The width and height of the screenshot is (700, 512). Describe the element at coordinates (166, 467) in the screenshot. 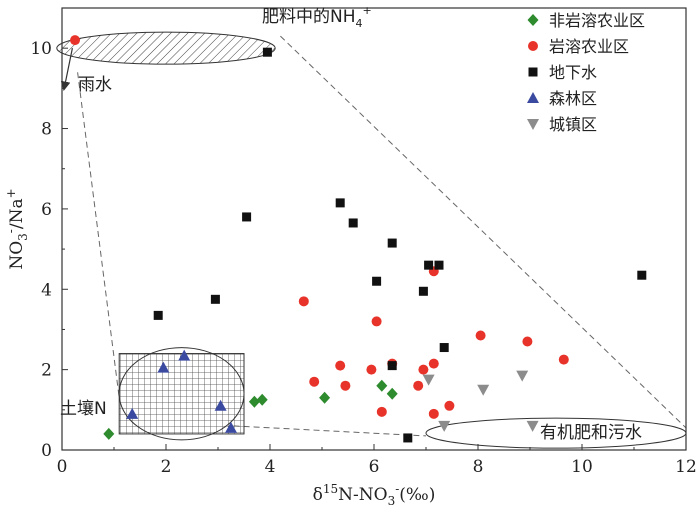

I see `x-tick-label: 2` at that location.